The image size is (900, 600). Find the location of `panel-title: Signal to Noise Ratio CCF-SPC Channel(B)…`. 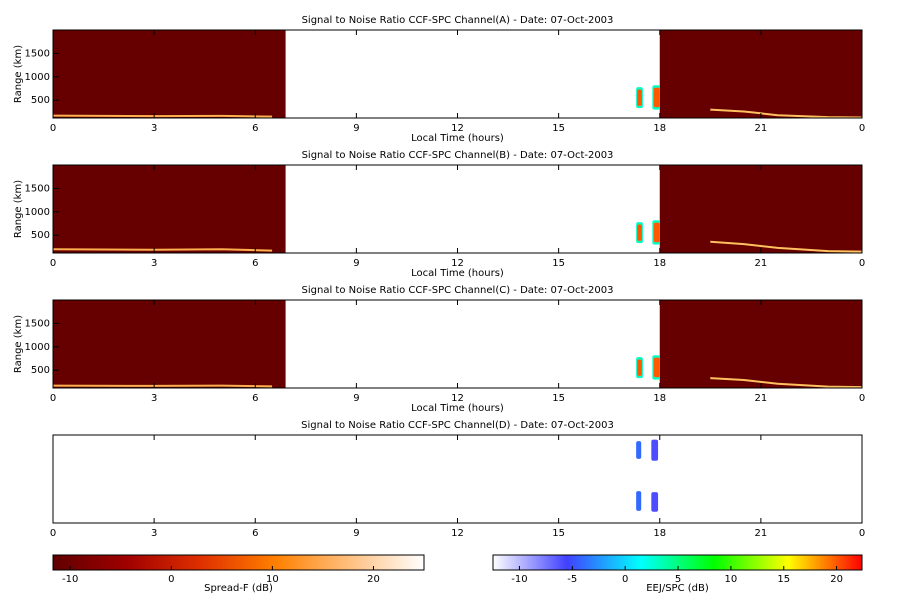

panel-title: Signal to Noise Ratio CCF-SPC Channel(B)… is located at coordinates (458, 155).